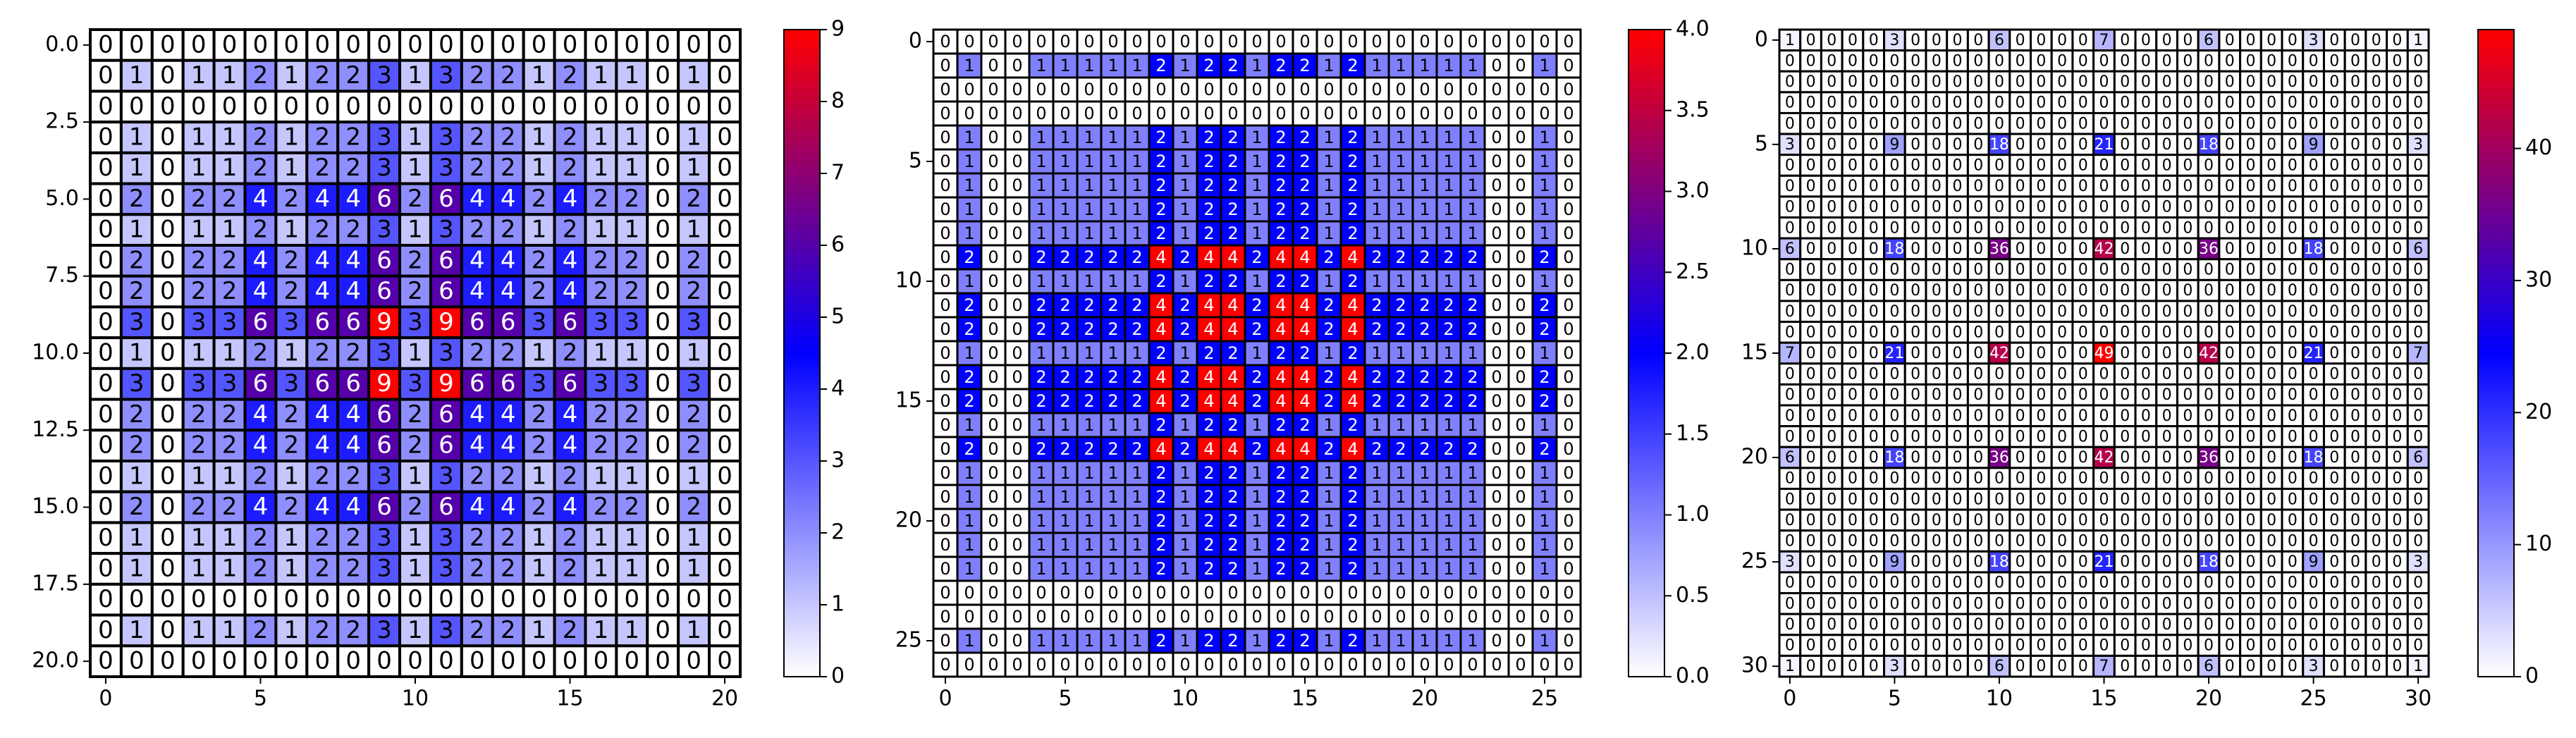 The height and width of the screenshot is (738, 2576). Describe the element at coordinates (838, 317) in the screenshot. I see `colorbar-tick-label: 5` at that location.